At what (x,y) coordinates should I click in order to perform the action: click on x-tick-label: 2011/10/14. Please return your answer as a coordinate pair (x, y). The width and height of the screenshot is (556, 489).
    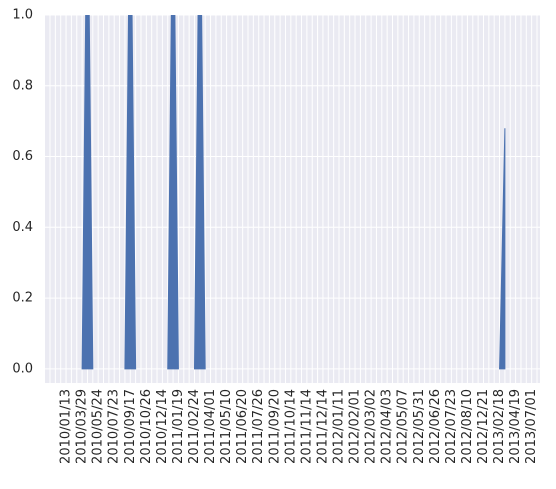
    Looking at the image, I should click on (290, 426).